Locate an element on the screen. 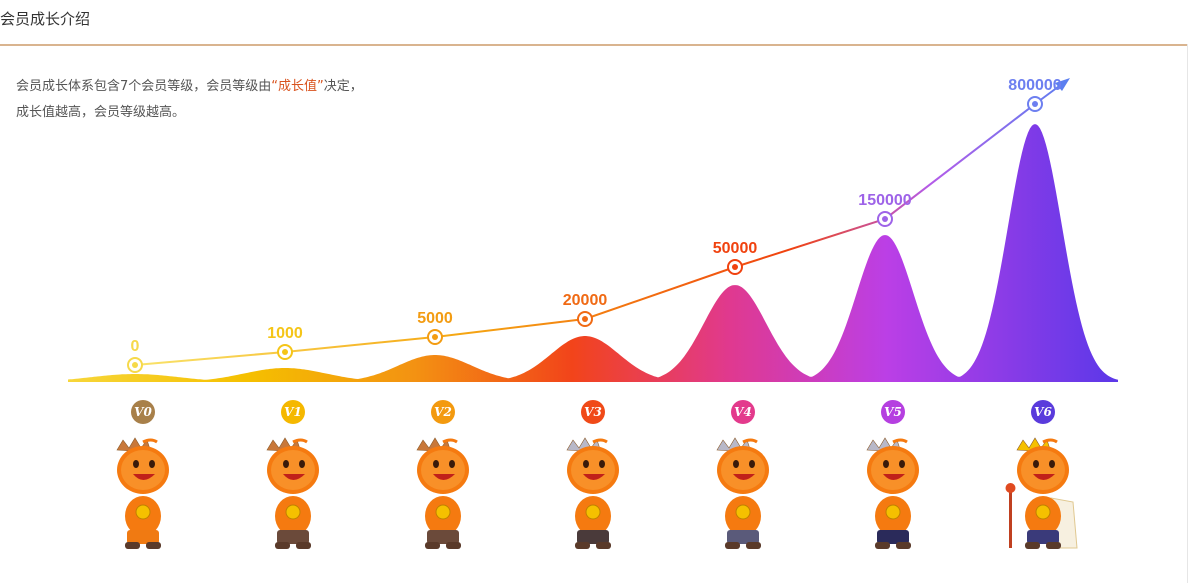  mascot-v3-icon is located at coordinates (592, 493).